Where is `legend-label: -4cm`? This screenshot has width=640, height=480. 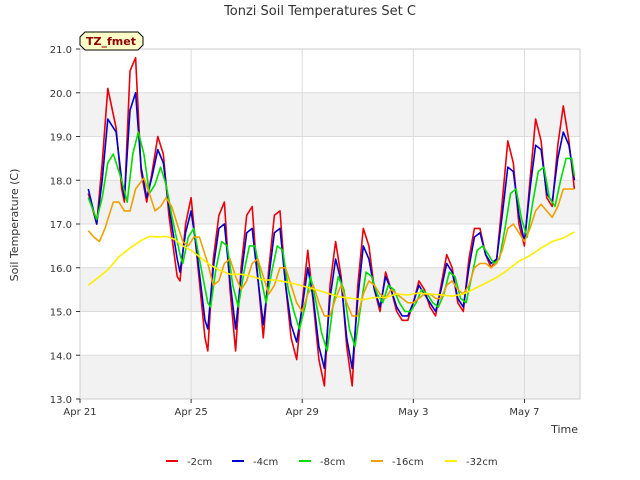 legend-label: -4cm is located at coordinates (265, 462).